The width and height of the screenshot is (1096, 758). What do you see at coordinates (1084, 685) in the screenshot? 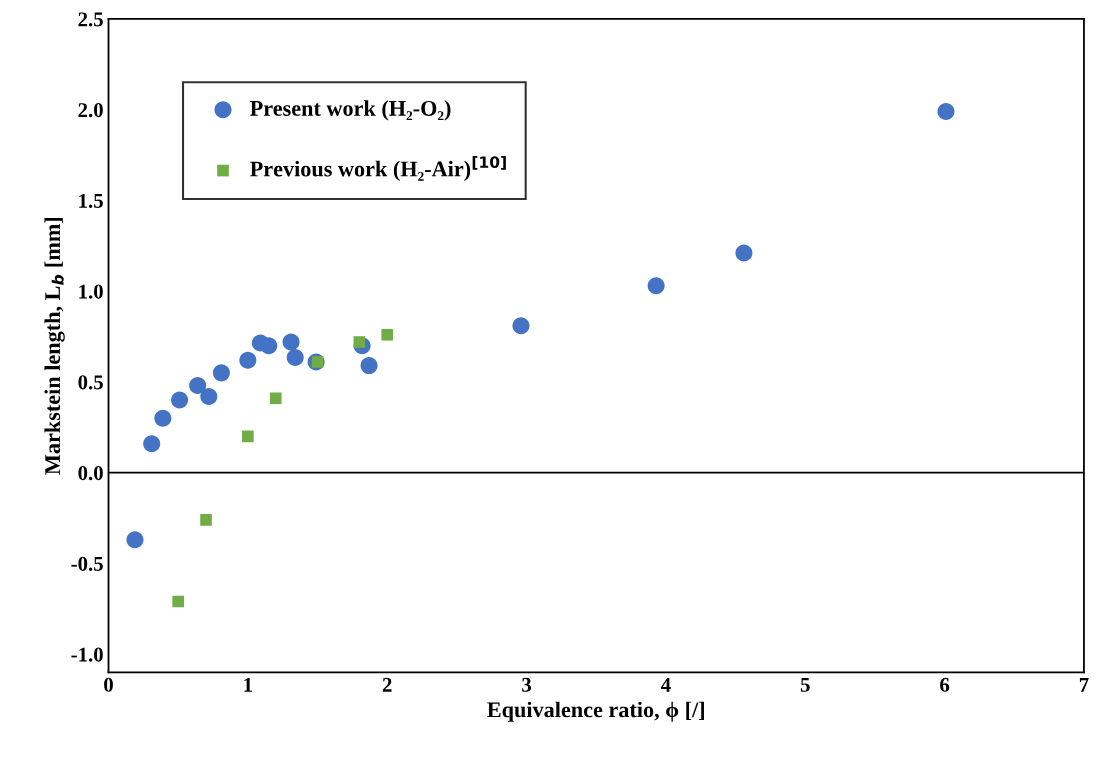
I see `x-tick-label: 7` at bounding box center [1084, 685].